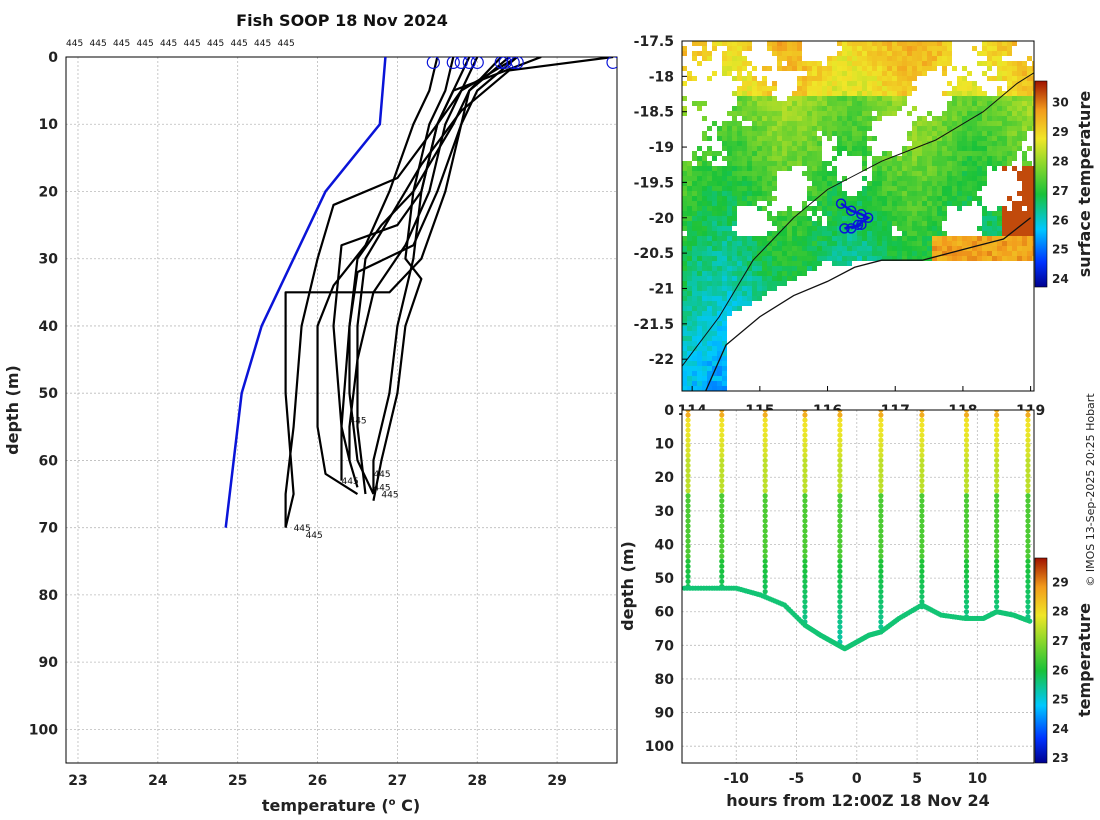 This screenshot has width=1100, height=820. What do you see at coordinates (43, 730) in the screenshot?
I see `profile-y-tick-label: 100` at bounding box center [43, 730].